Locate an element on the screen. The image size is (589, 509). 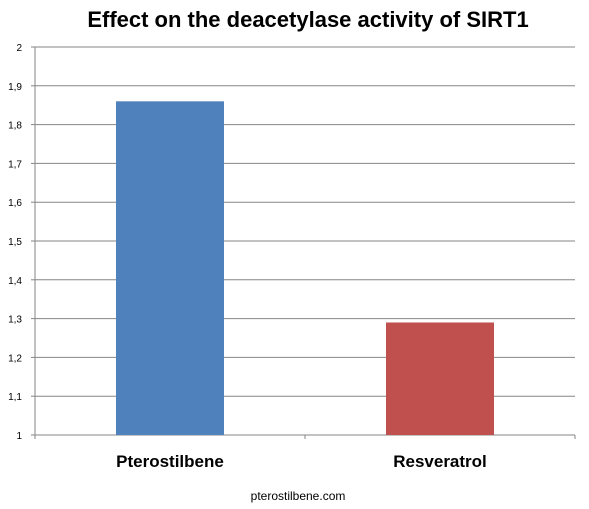
y-tick-label: 1,2 is located at coordinates (15, 358).